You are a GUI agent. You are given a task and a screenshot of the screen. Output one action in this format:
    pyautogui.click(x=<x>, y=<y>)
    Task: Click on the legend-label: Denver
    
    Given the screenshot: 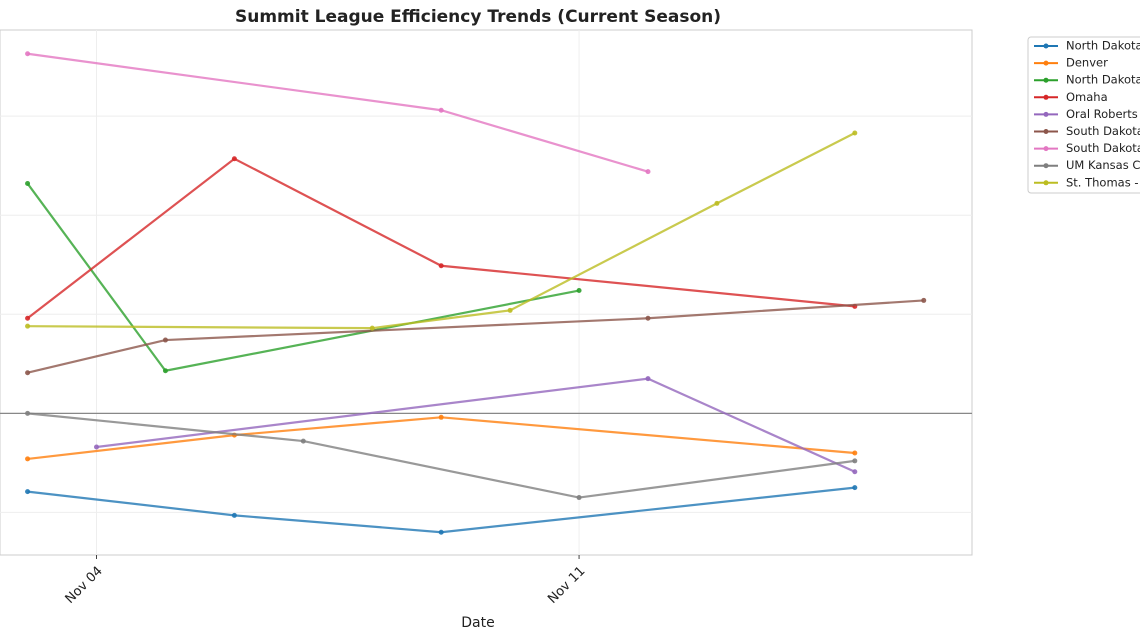 What is the action you would take?
    pyautogui.click(x=1087, y=63)
    